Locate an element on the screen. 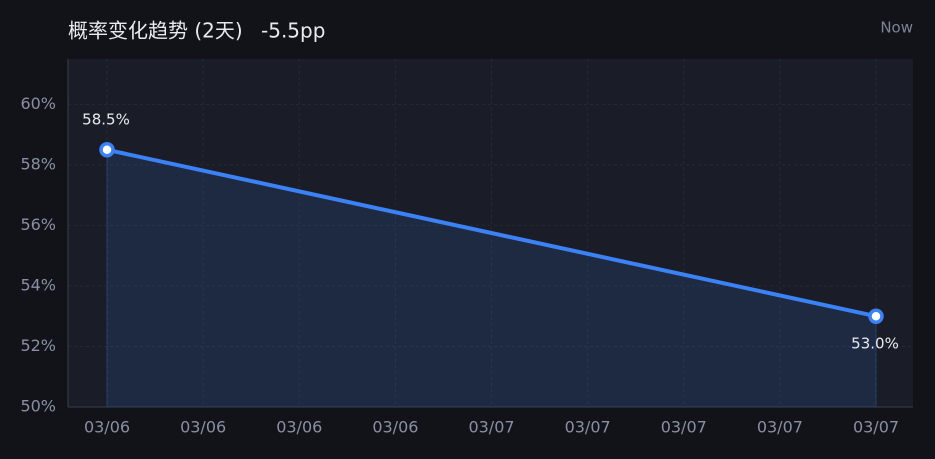 This screenshot has height=459, width=935. value-label: 53.0% is located at coordinates (875, 344).